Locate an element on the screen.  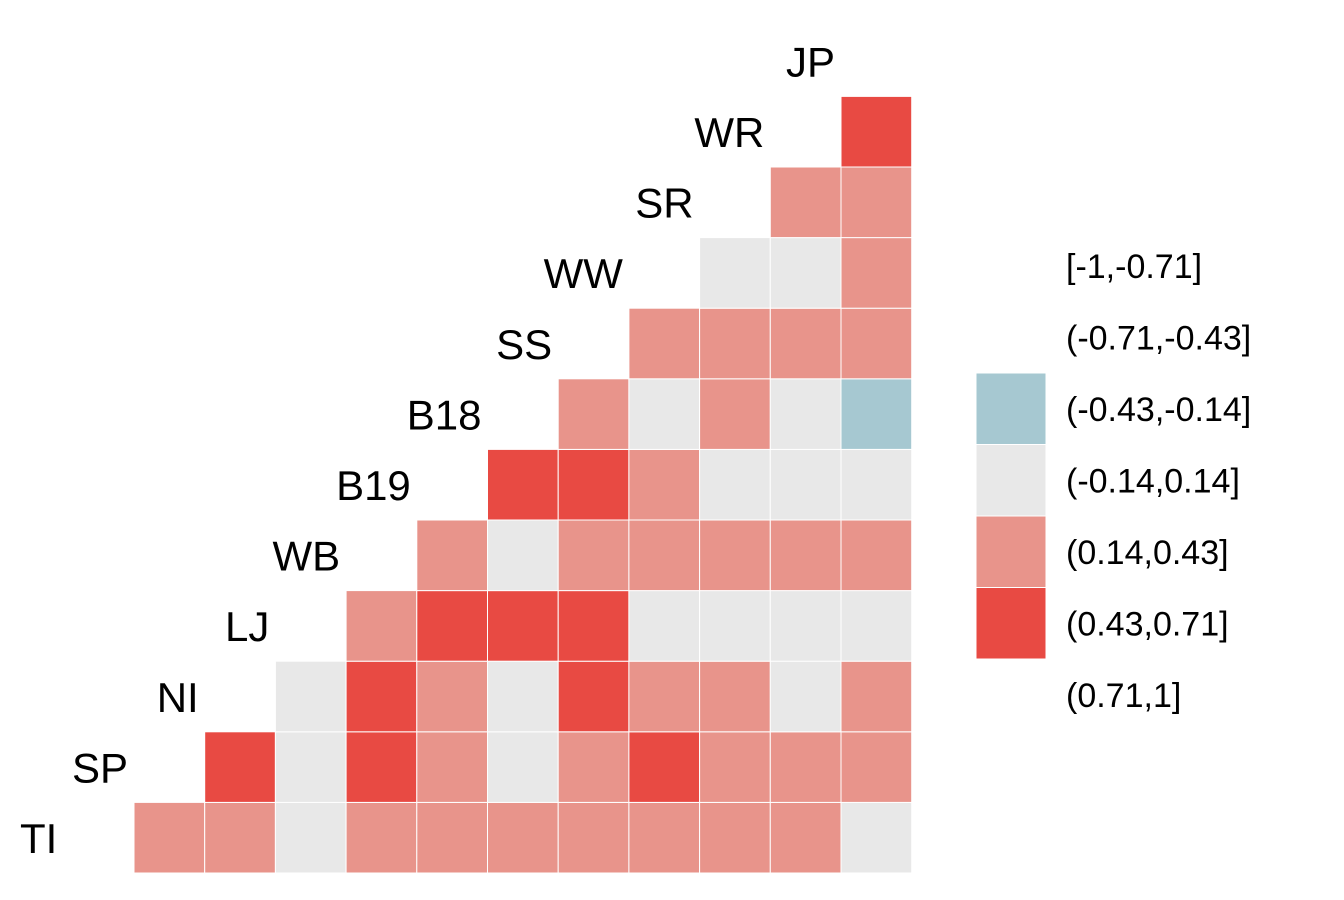
heatmap-cell-WR-SP is located at coordinates (805, 767).